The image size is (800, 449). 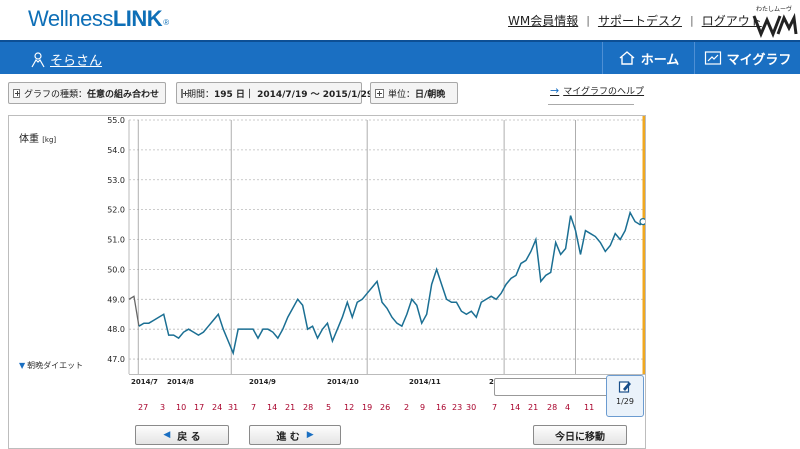 What do you see at coordinates (137, 18) in the screenshot?
I see `logo-text-bold: LINK` at bounding box center [137, 18].